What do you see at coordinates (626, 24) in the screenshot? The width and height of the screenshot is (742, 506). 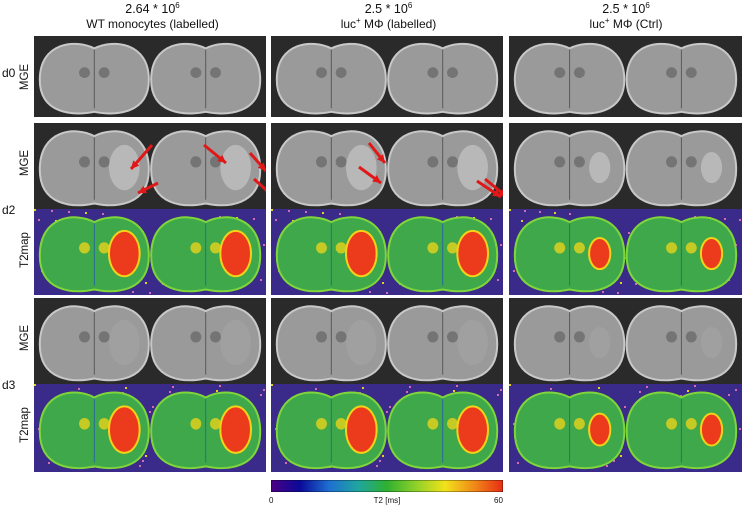 I see `column-title: luc+ MΦ (Ctrl)` at bounding box center [626, 24].